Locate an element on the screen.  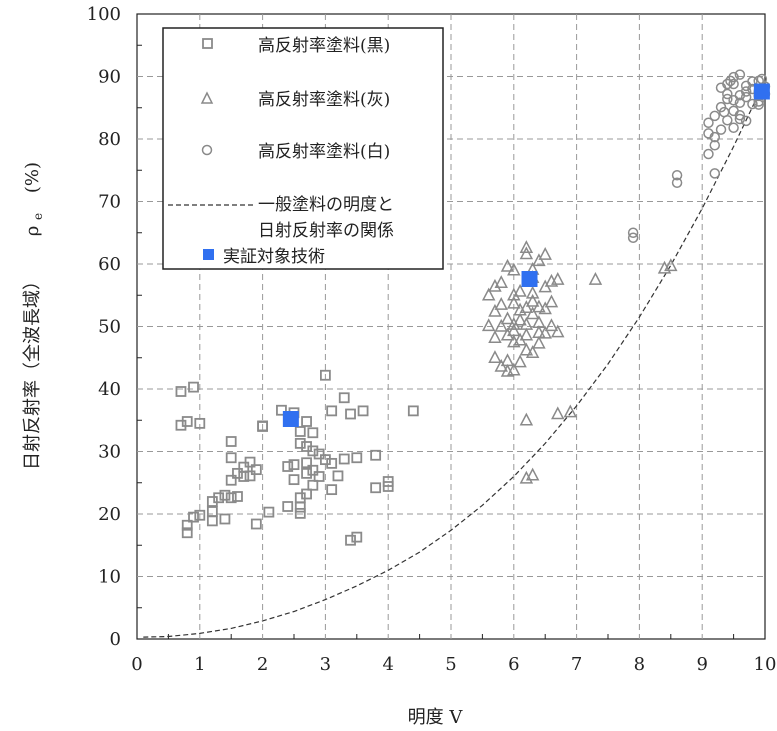
x-tick-label: 10 is located at coordinates (765, 664).